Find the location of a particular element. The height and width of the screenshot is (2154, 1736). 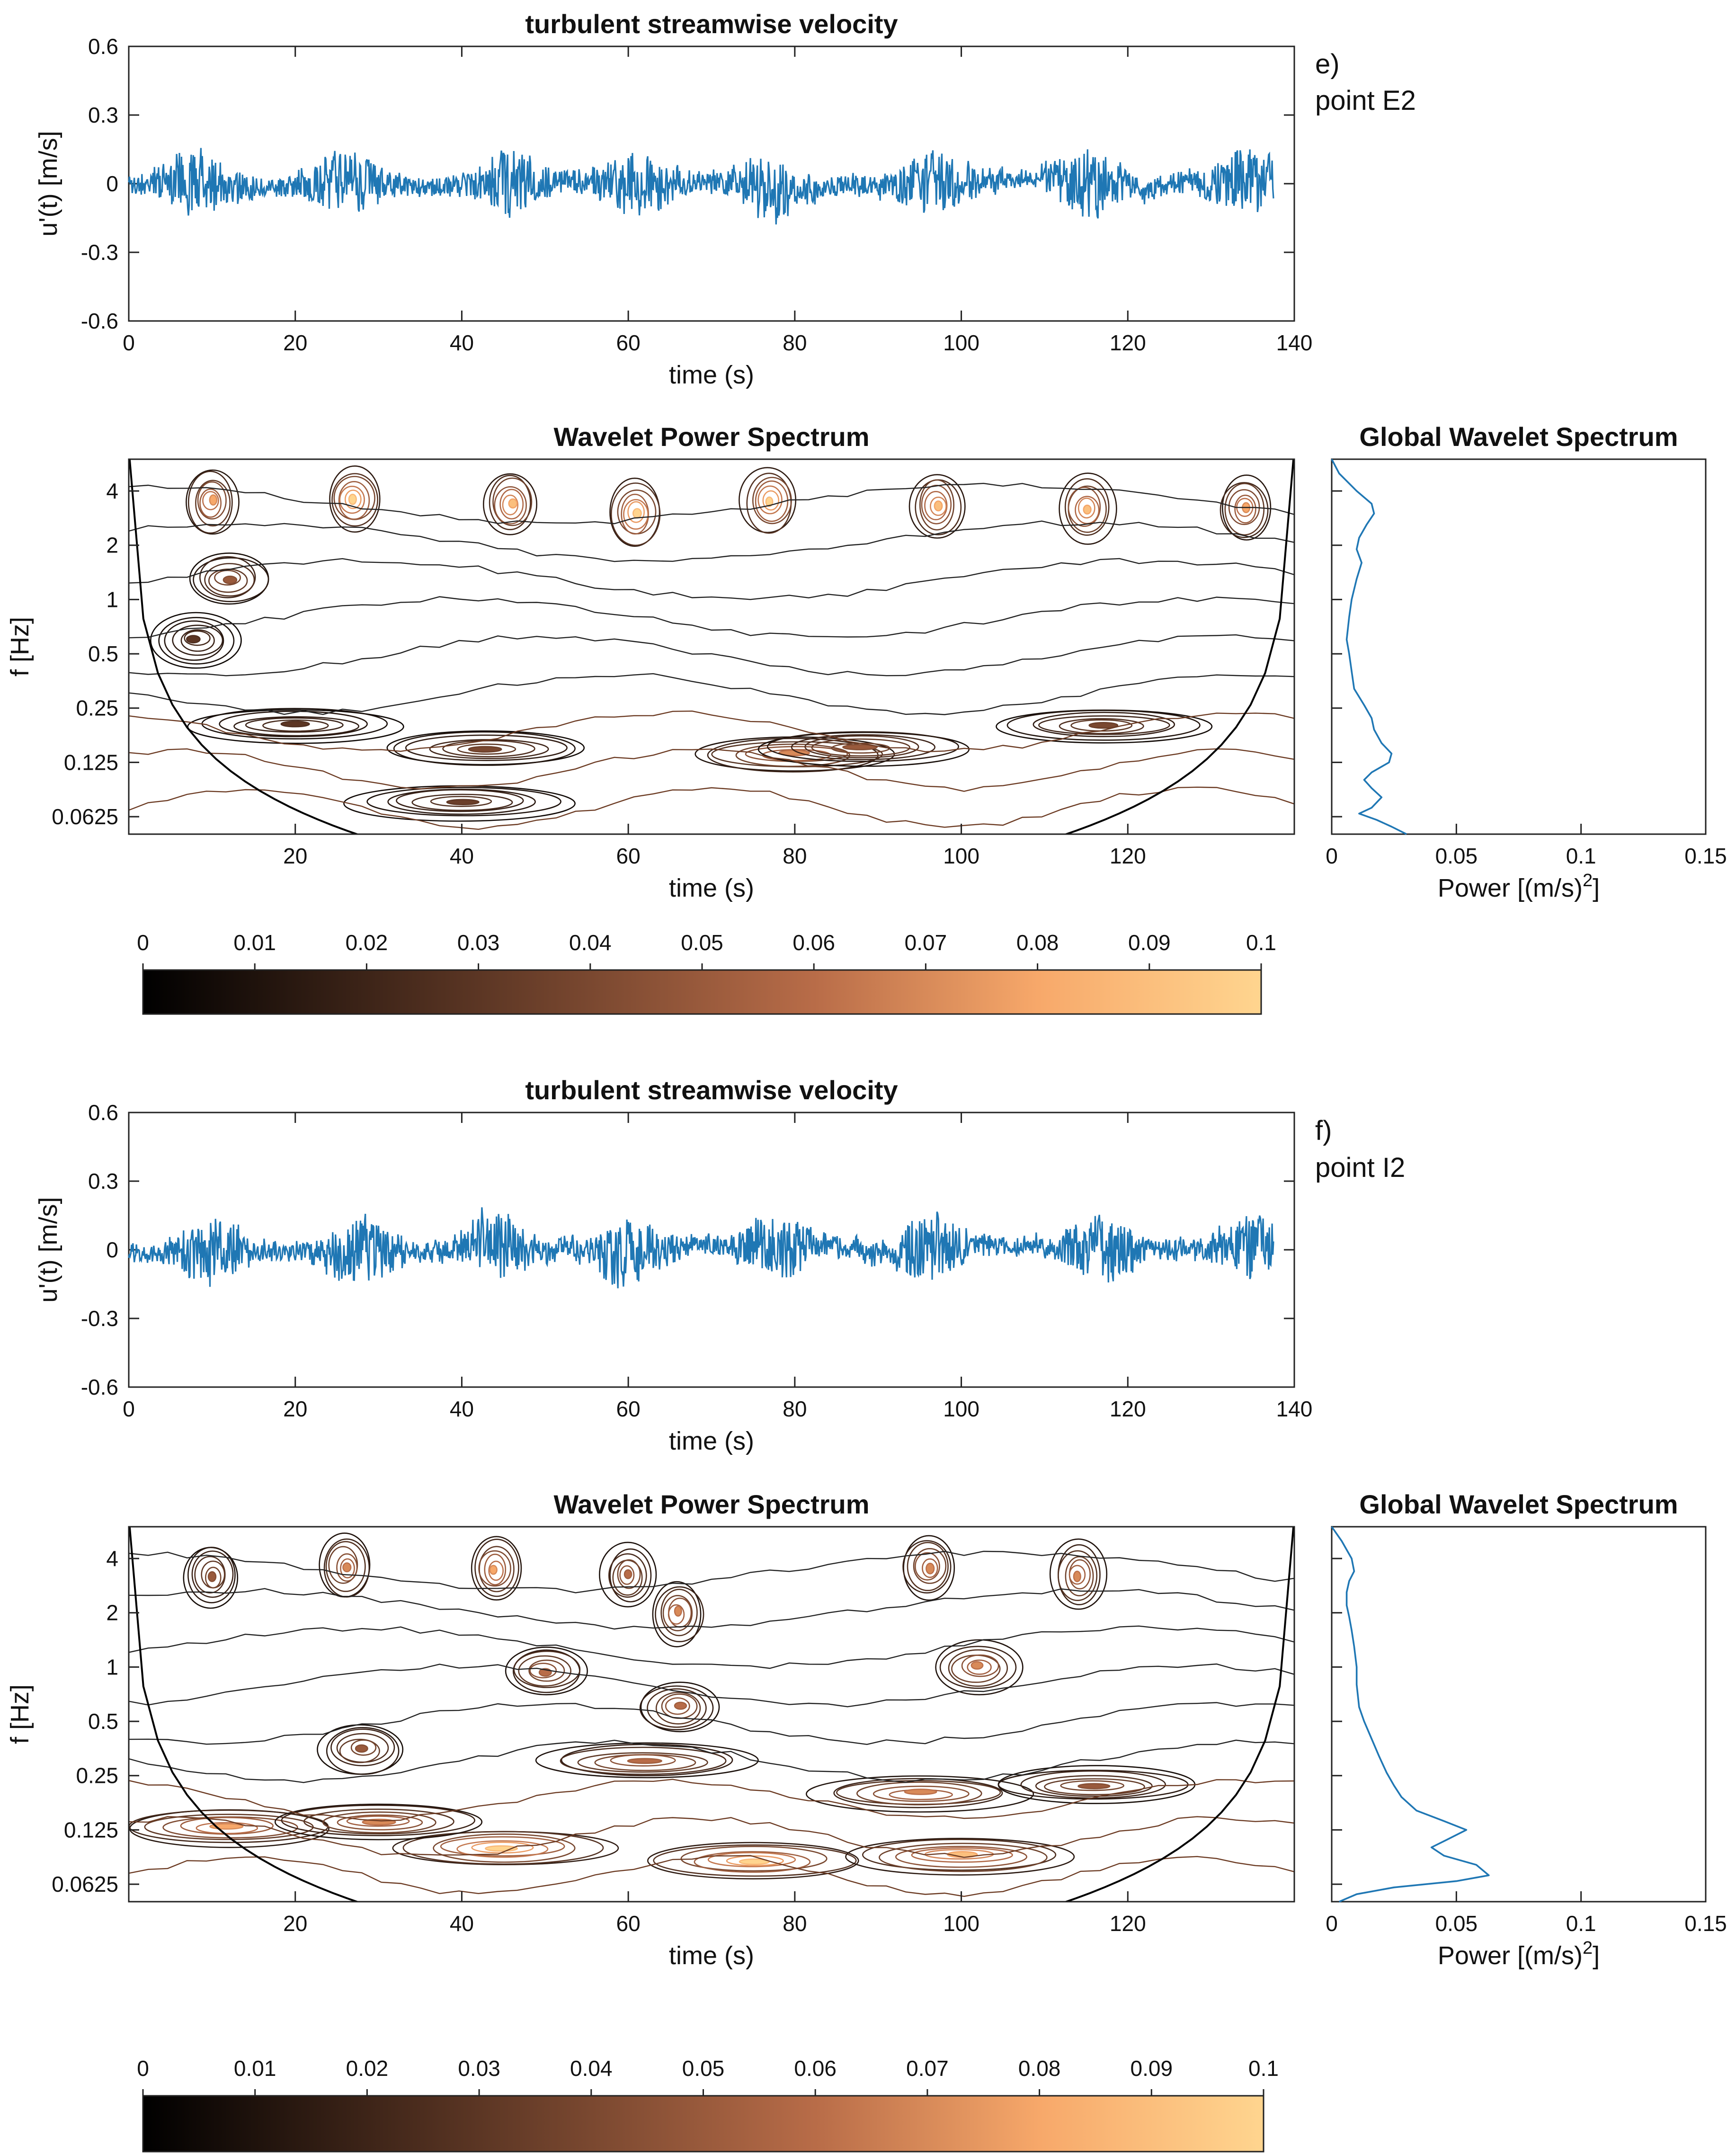

y-tick-label: 0.5 is located at coordinates (103, 653).